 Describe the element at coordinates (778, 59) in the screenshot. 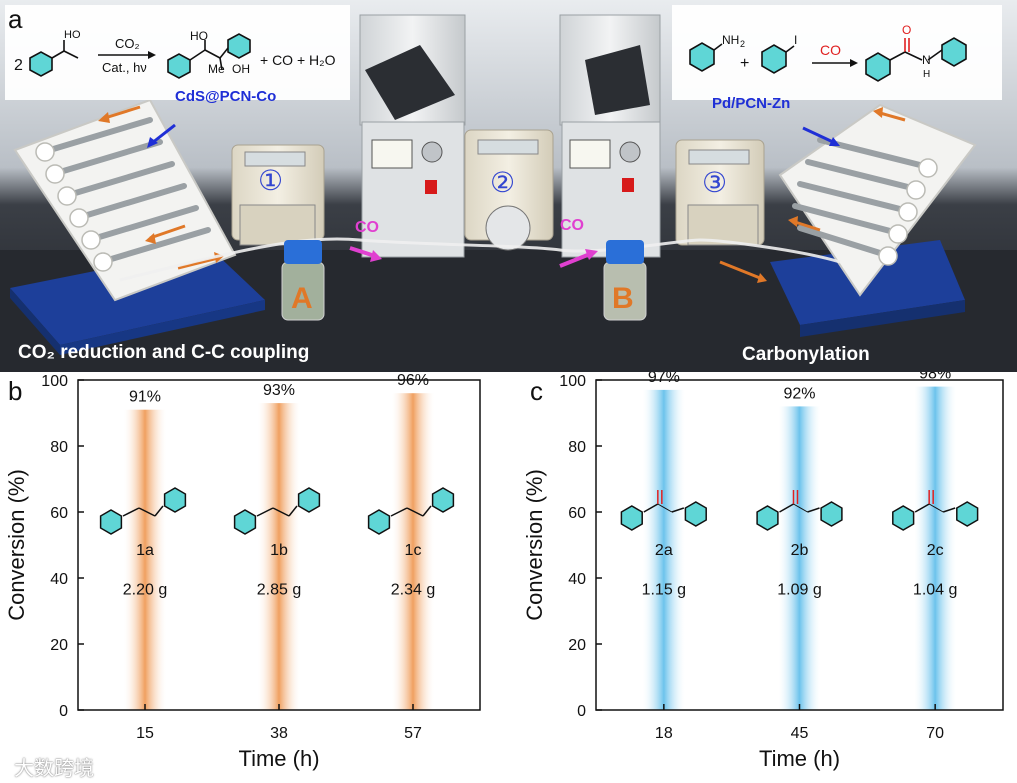

I see `reaction2-iodobenzene-structure` at that location.